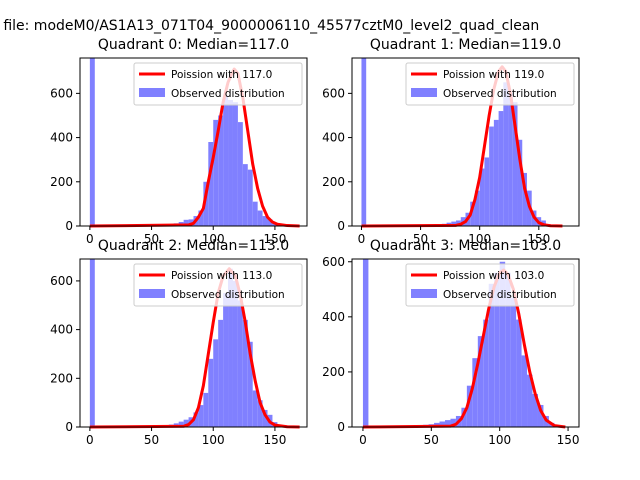  I want to click on legend: Poission with 113.0 Observed distribution, so click(218, 285).